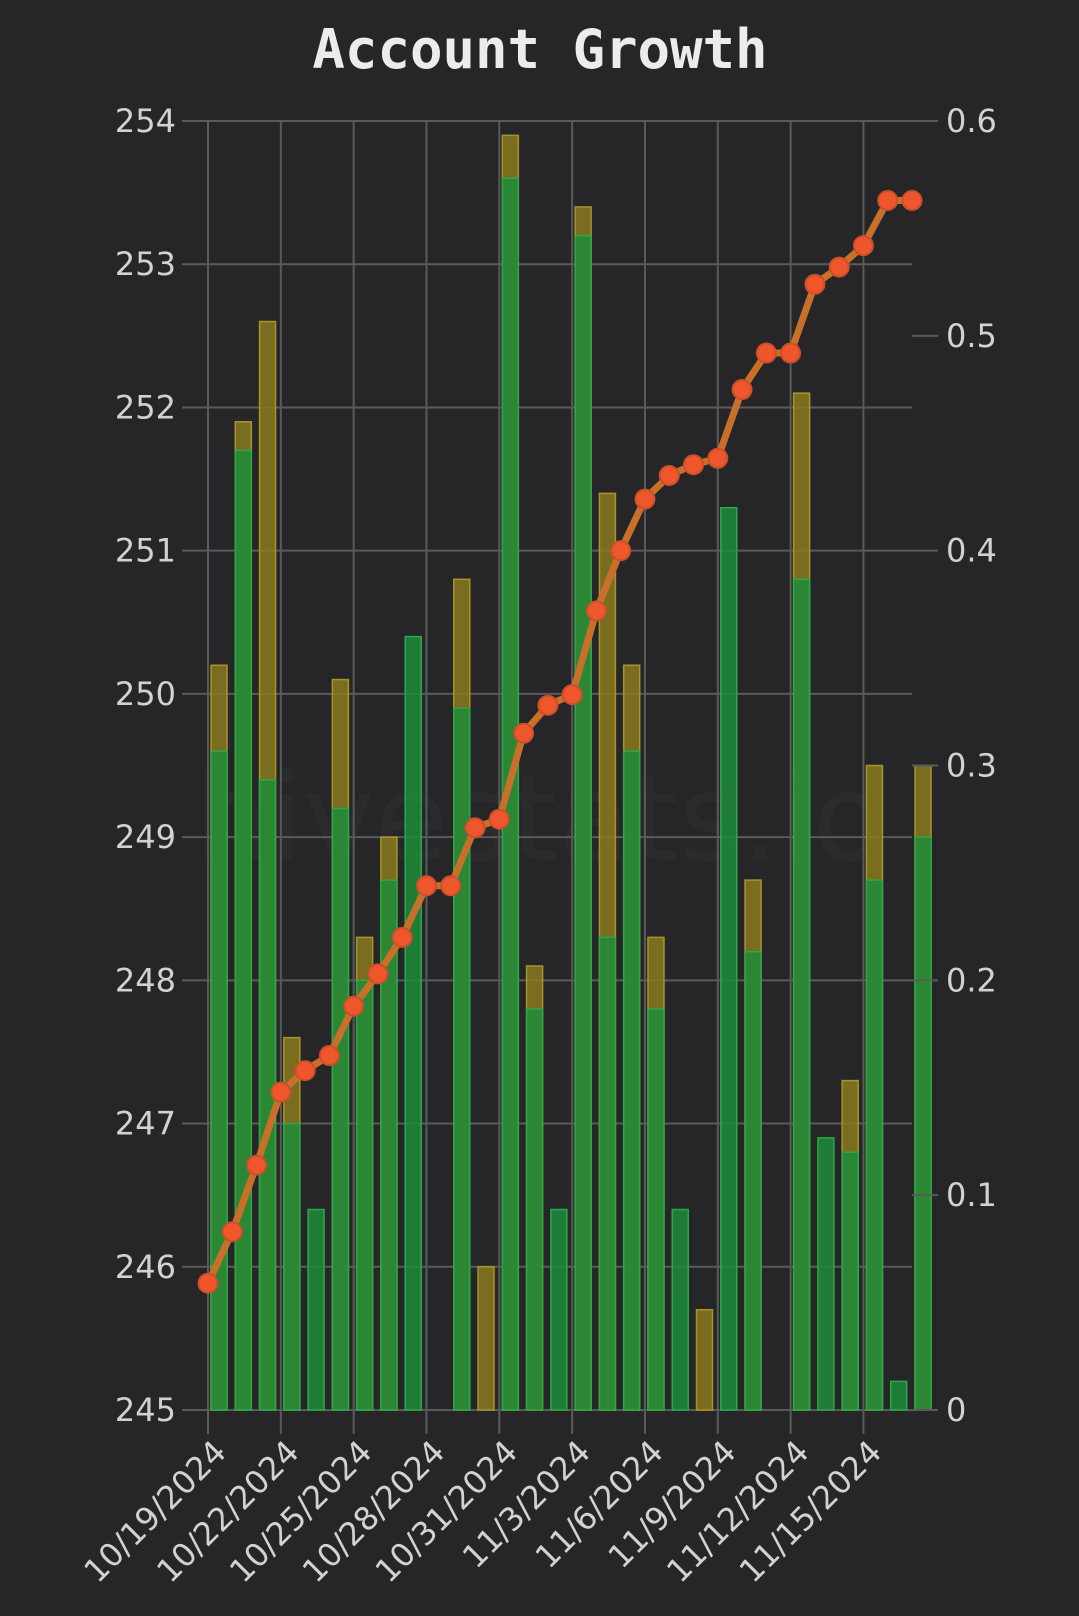 The width and height of the screenshot is (1079, 1616). I want to click on watermark-text: hivestats.io, so click(540, 819).